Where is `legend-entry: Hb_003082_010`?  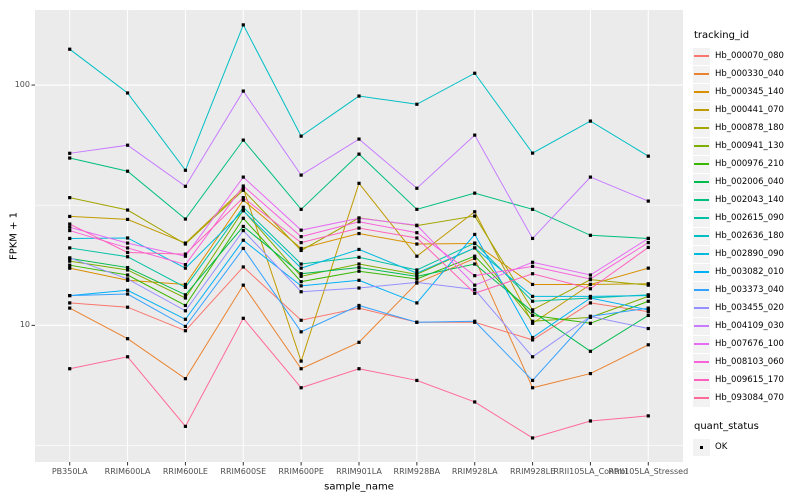 legend-entry: Hb_003082_010 is located at coordinates (746, 272).